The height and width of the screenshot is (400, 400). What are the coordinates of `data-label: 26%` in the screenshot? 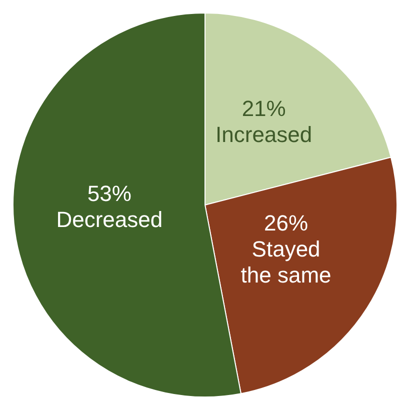 It's located at (286, 223).